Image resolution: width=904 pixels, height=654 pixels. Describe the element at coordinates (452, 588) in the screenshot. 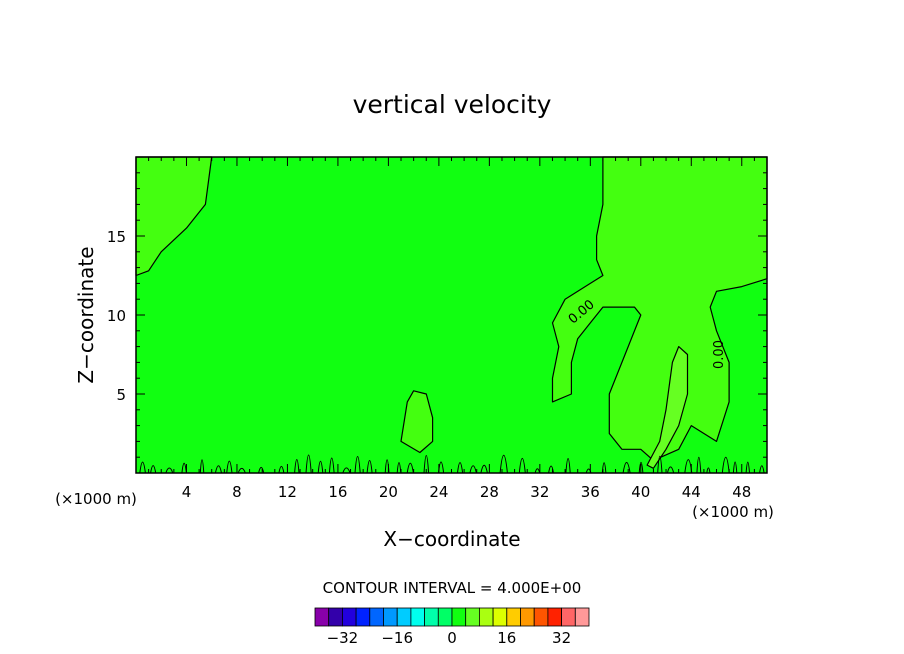

I see `contour-interval-label: CONTOUR INTERVAL = 4.000E+00` at that location.